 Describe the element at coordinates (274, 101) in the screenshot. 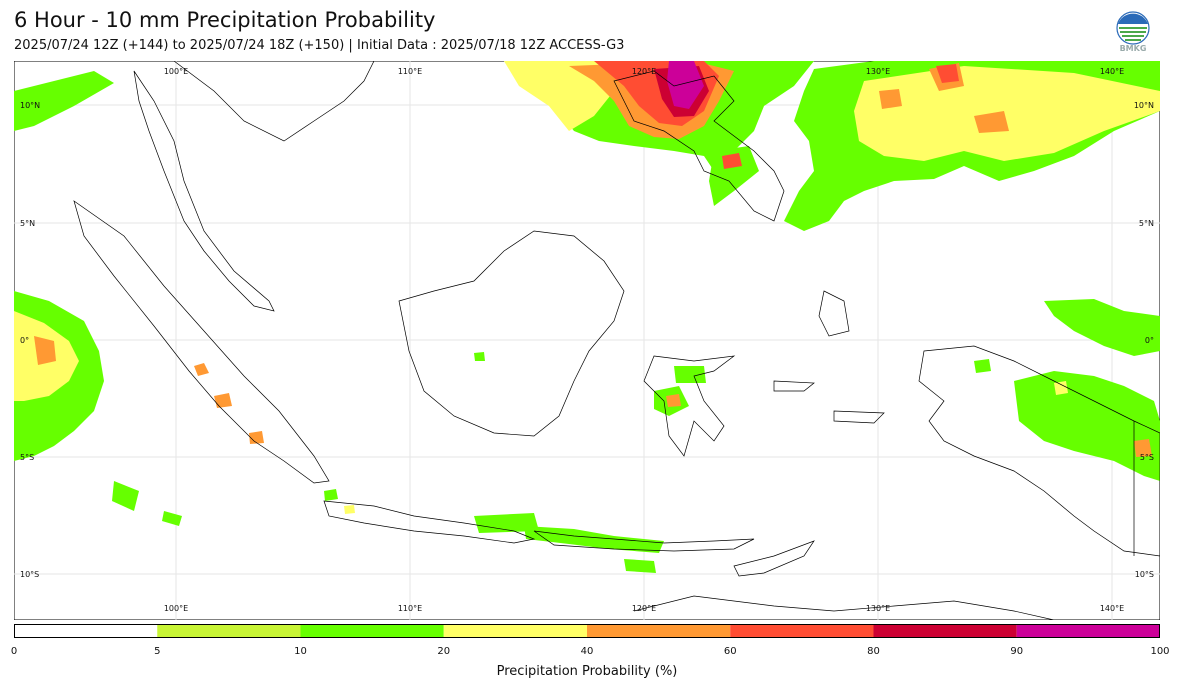

I see `coast-indochina` at that location.